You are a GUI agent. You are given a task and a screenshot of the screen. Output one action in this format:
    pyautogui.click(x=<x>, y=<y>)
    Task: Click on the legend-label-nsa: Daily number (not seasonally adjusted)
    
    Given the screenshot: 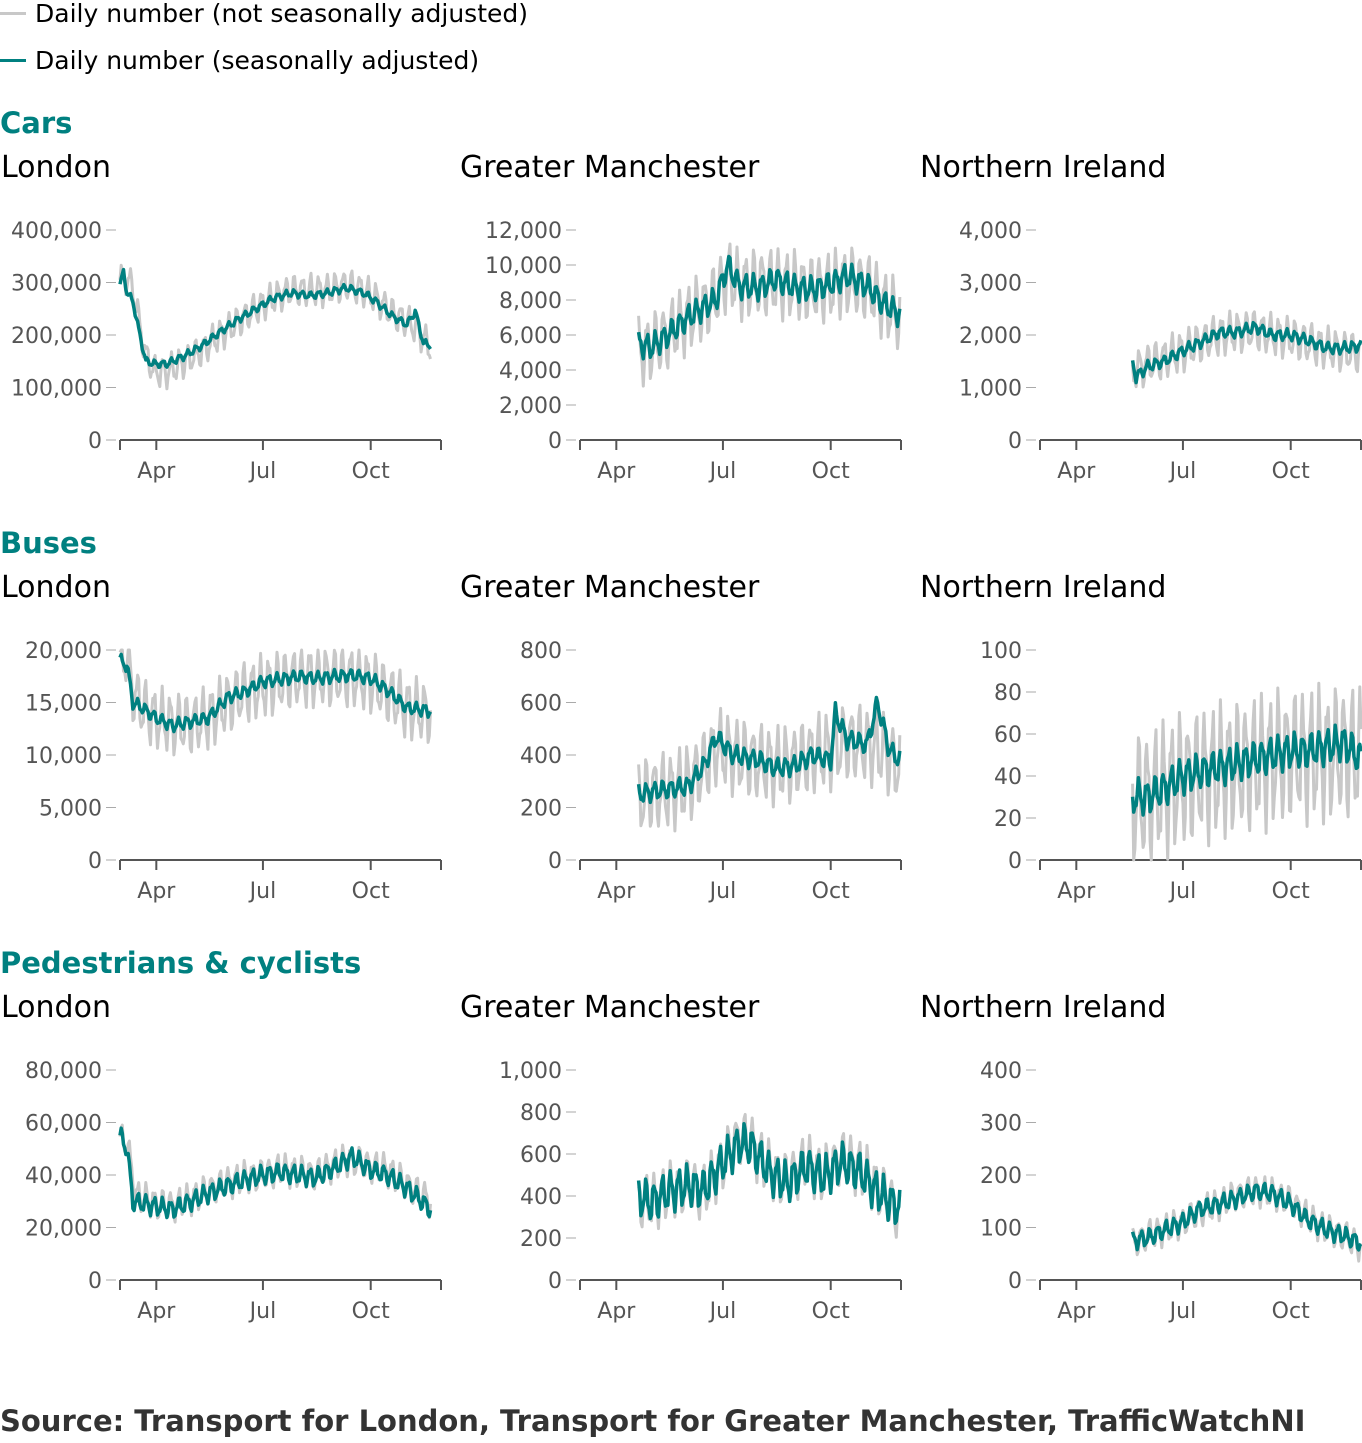 What is the action you would take?
    pyautogui.click(x=282, y=14)
    